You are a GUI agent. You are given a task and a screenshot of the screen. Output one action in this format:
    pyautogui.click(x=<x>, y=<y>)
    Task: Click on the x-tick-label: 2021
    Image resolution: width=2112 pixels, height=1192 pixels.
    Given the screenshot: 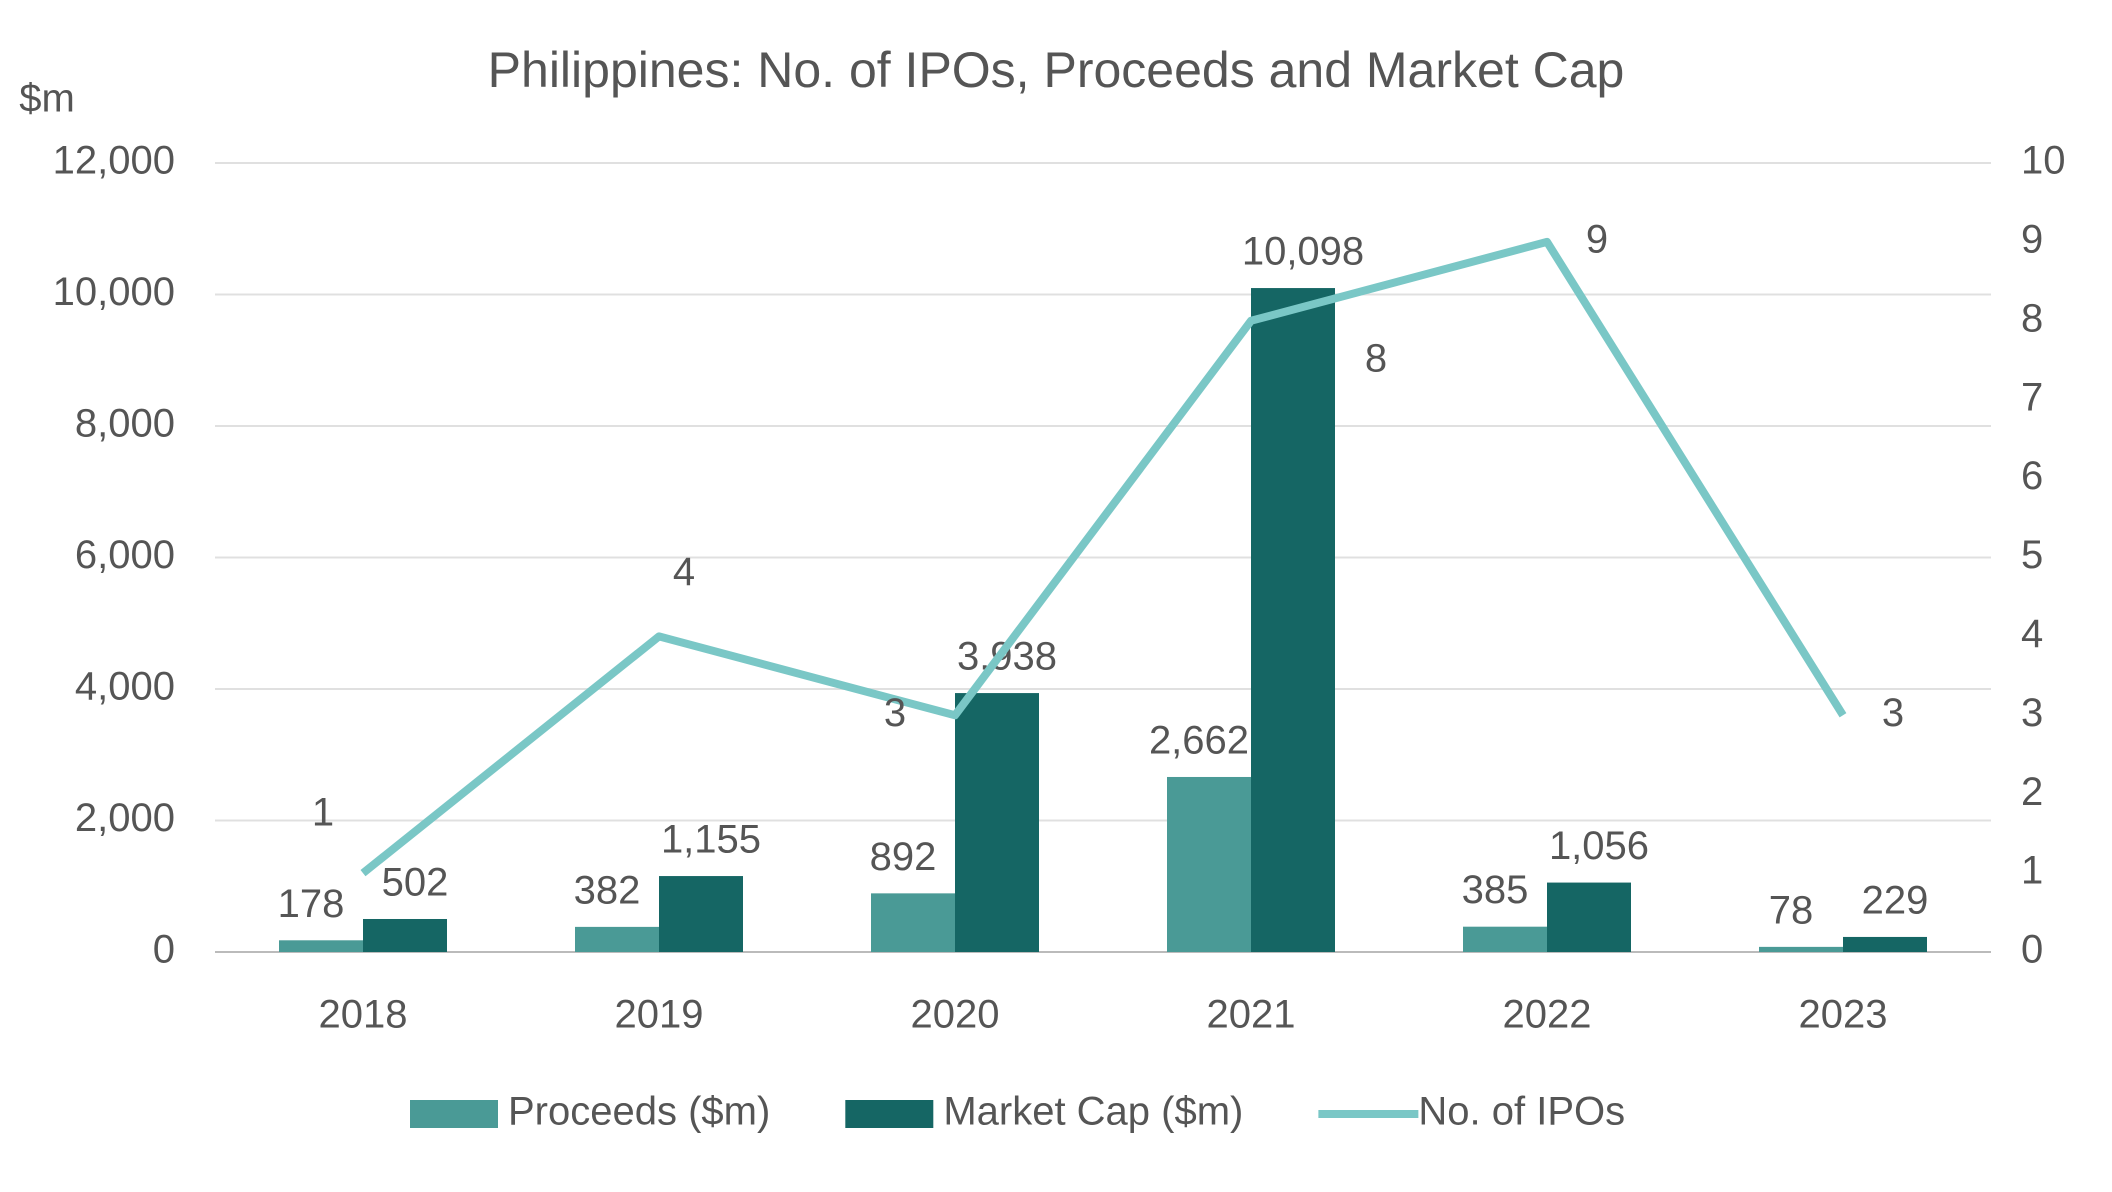 What is the action you would take?
    pyautogui.click(x=1251, y=1015)
    